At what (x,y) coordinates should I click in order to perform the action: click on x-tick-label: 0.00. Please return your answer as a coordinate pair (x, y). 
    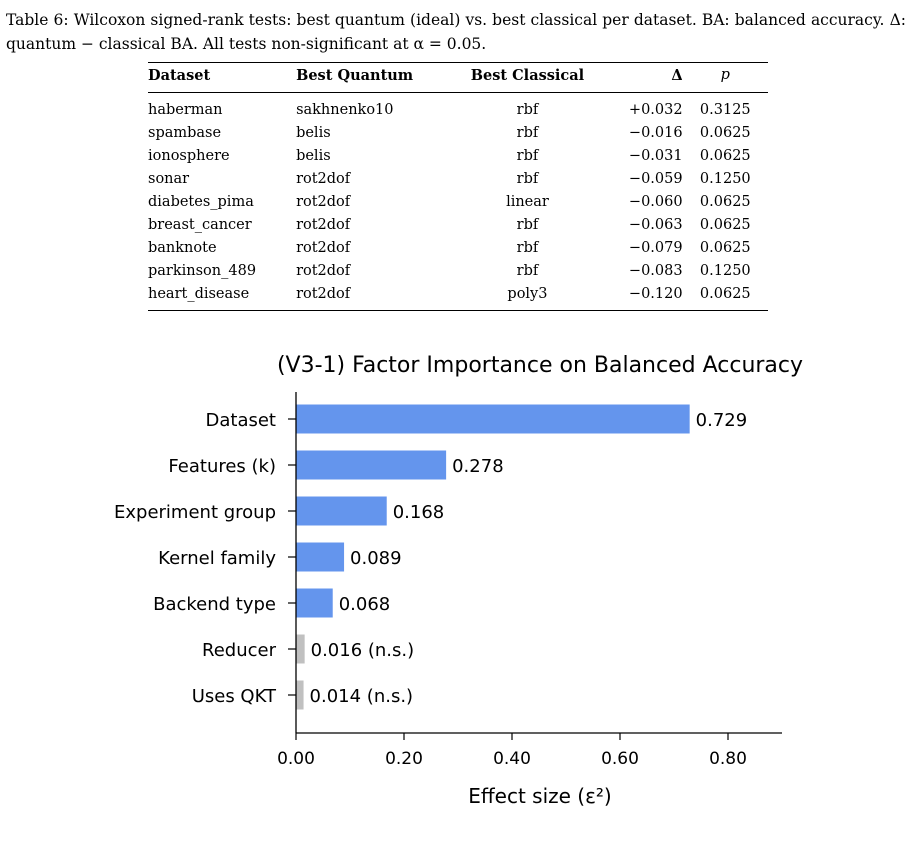
    Looking at the image, I should click on (296, 759).